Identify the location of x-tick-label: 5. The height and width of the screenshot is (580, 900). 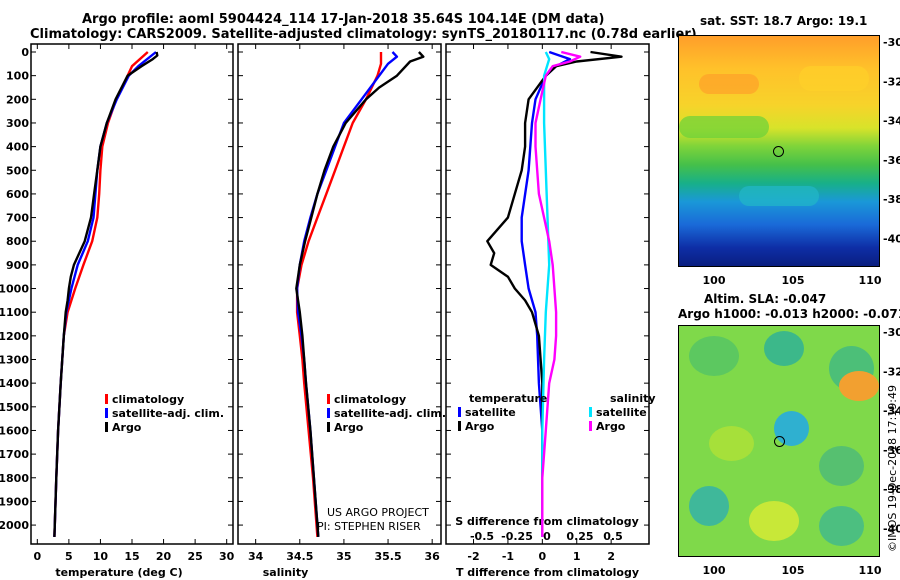
(69, 556).